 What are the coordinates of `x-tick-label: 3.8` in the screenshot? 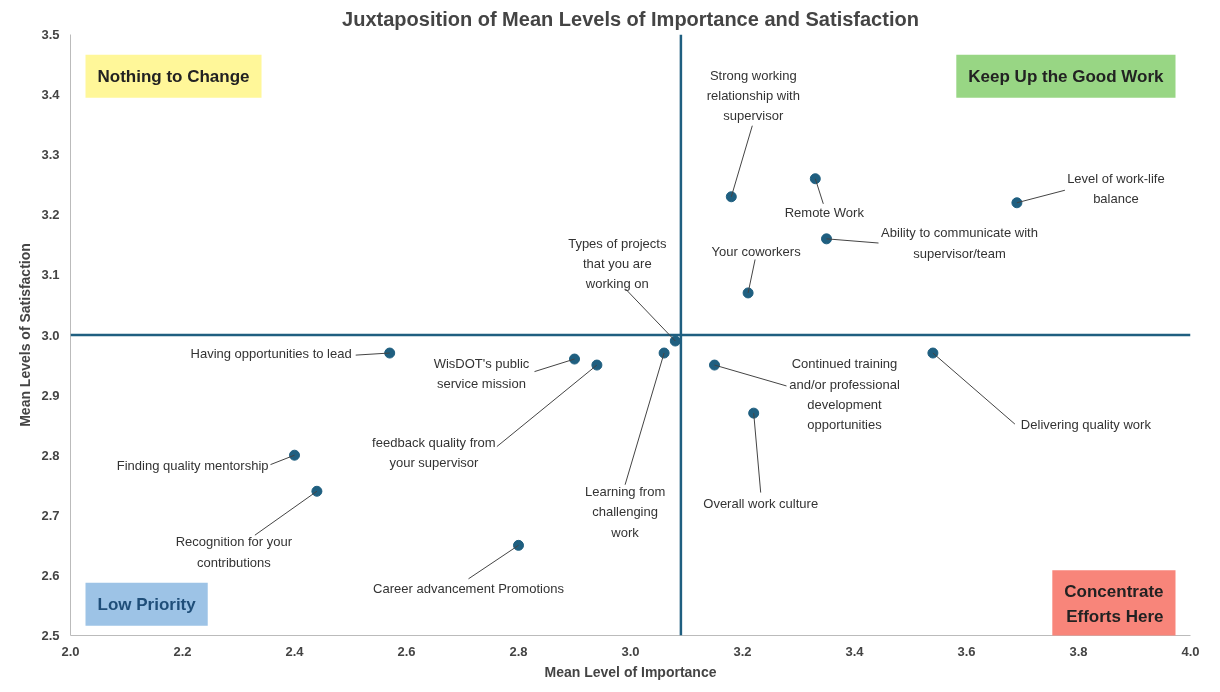 It's located at (1078, 651).